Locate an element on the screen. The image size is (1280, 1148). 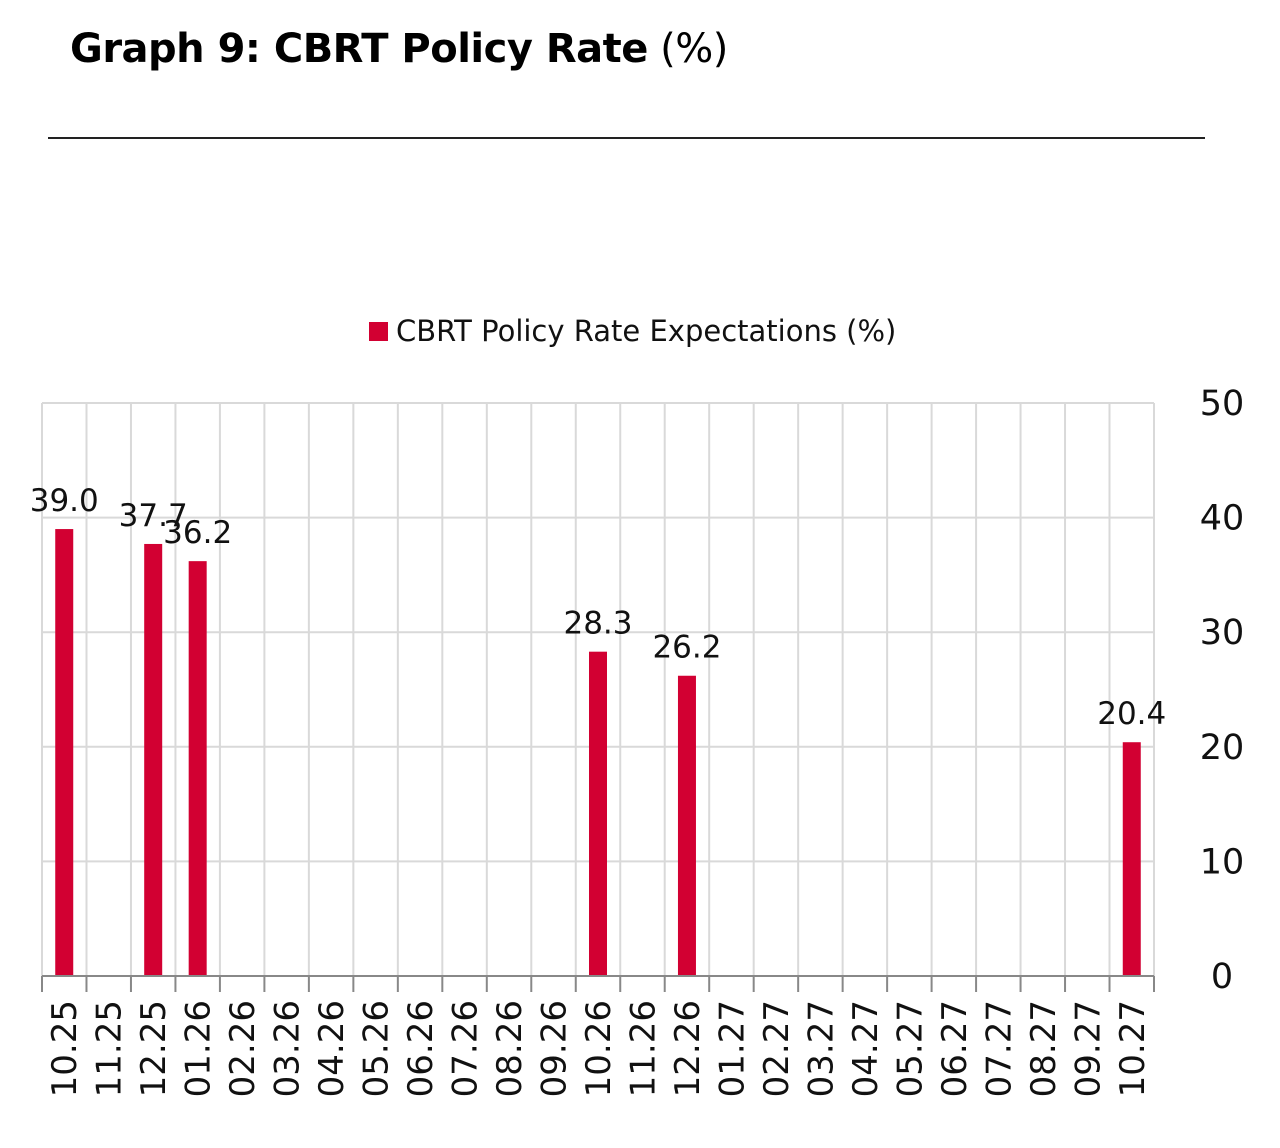
legend: CBRT Policy Rate Expectations (%) is located at coordinates (632, 331).